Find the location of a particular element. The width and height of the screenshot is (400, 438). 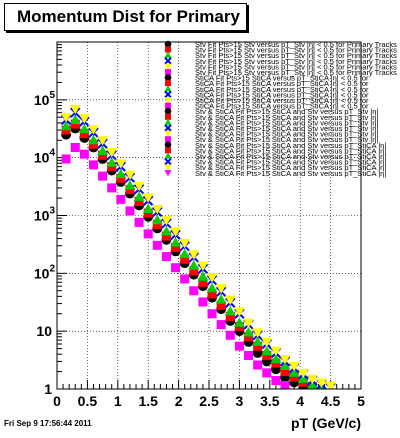

x-tick-label: 0.5 is located at coordinates (88, 401).